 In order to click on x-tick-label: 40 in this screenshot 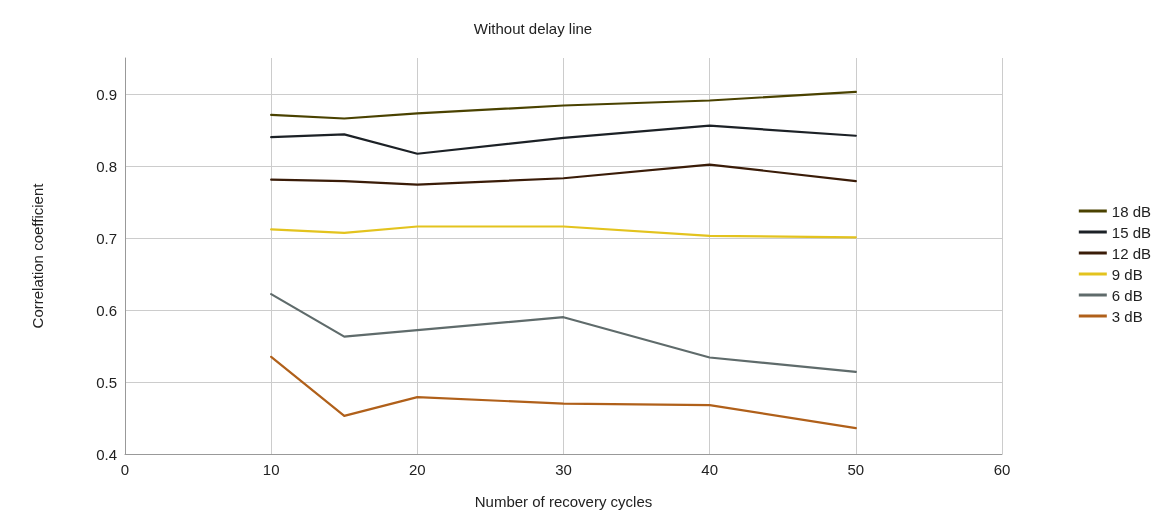, I will do `click(710, 469)`.